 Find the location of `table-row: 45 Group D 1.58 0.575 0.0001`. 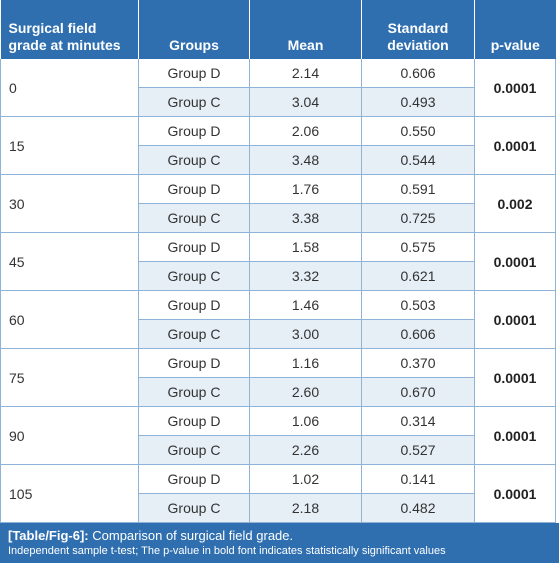

table-row: 45 Group D 1.58 0.575 0.0001 is located at coordinates (278, 261).